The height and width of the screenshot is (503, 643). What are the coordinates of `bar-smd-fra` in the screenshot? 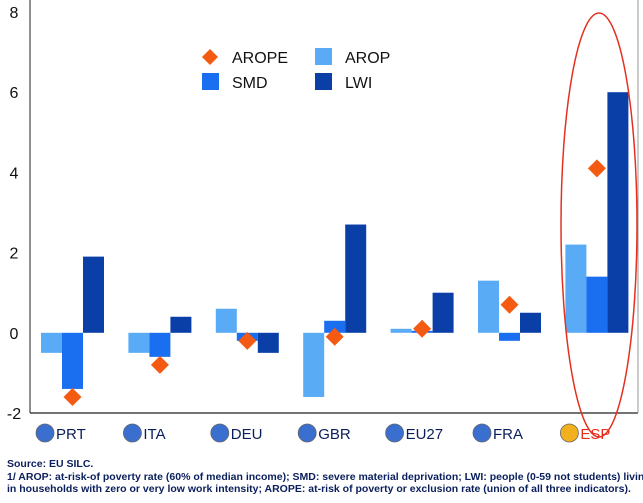 It's located at (509, 336).